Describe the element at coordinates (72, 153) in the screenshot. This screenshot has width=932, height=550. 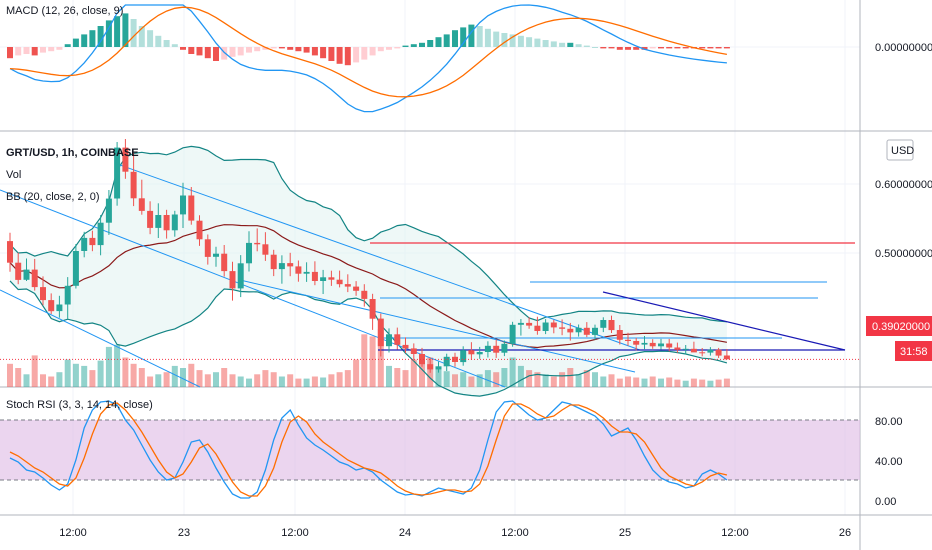
I see `symbol-legend: GRT/USD, 1h, COINBASE` at that location.